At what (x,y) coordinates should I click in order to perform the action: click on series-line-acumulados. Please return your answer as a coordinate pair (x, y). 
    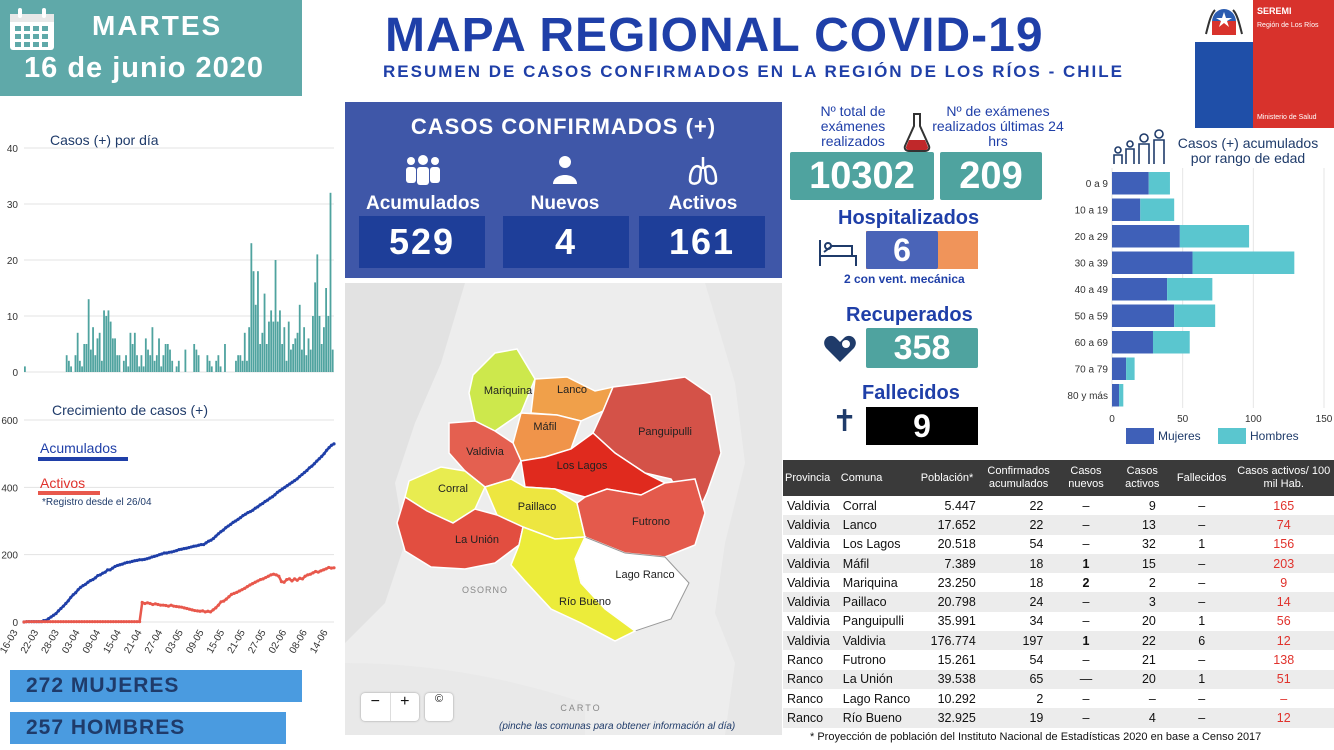
    Looking at the image, I should click on (179, 533).